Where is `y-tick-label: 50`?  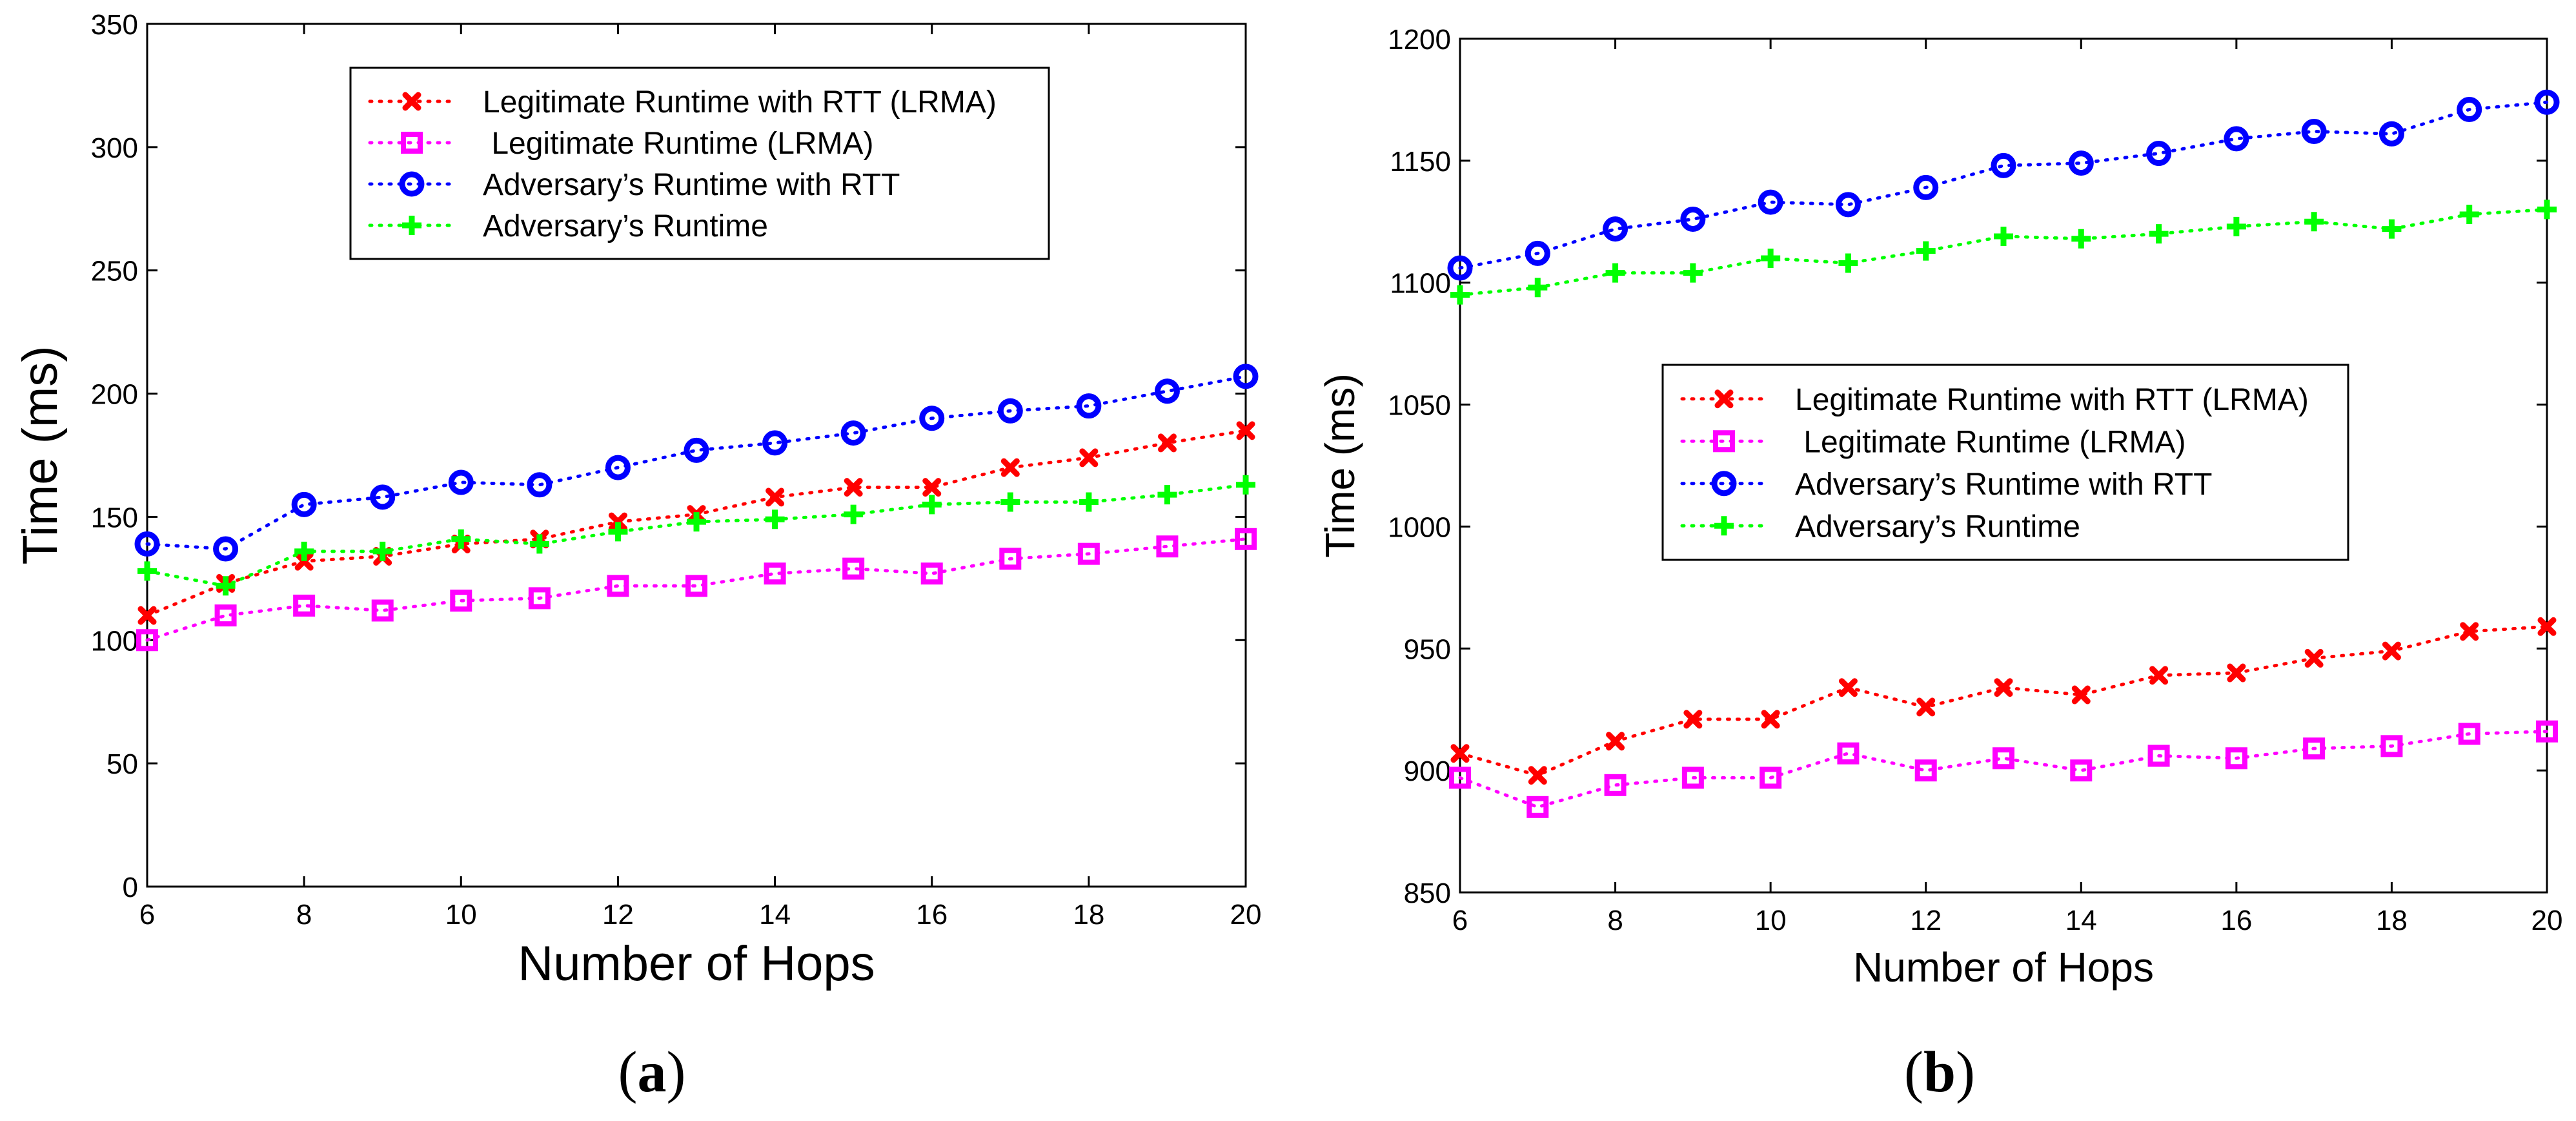
y-tick-label: 50 is located at coordinates (122, 764).